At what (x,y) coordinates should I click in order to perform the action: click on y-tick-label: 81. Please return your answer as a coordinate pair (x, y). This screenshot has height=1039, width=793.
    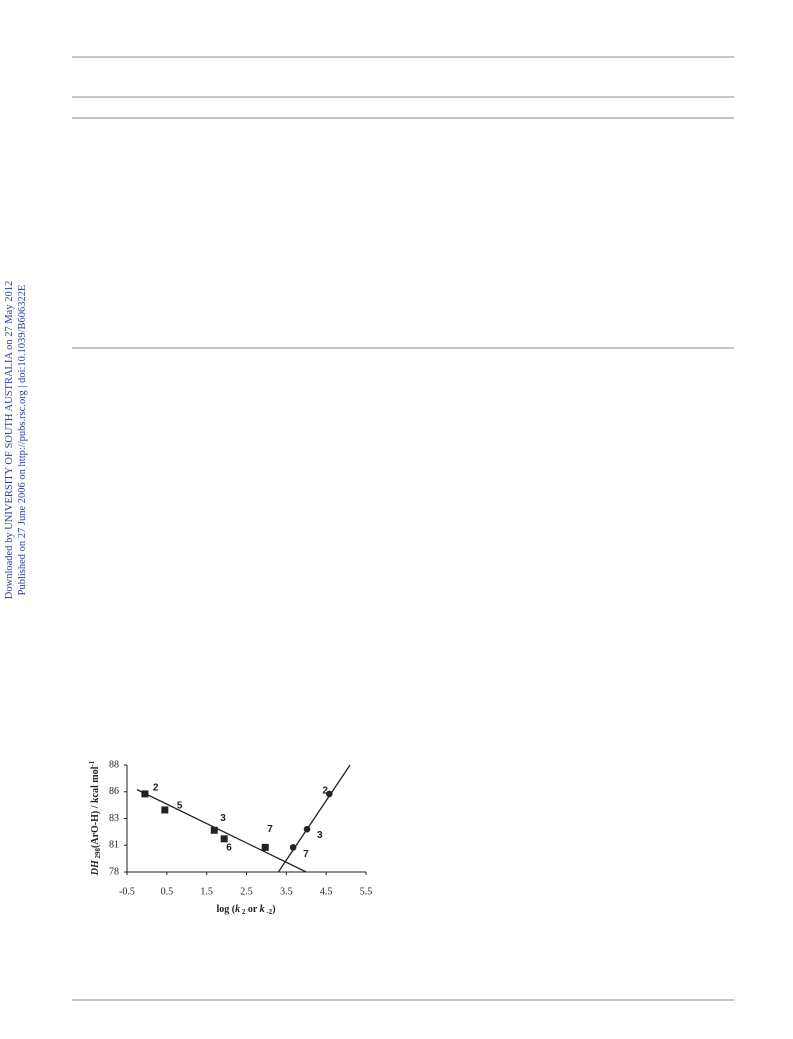
    Looking at the image, I should click on (114, 845).